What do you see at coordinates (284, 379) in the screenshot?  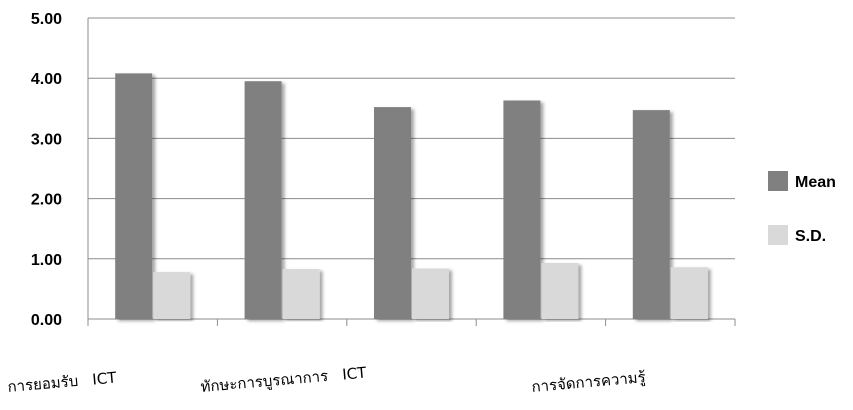 I see `x-tick-label: ทักษะการบูรณาการ ICT` at bounding box center [284, 379].